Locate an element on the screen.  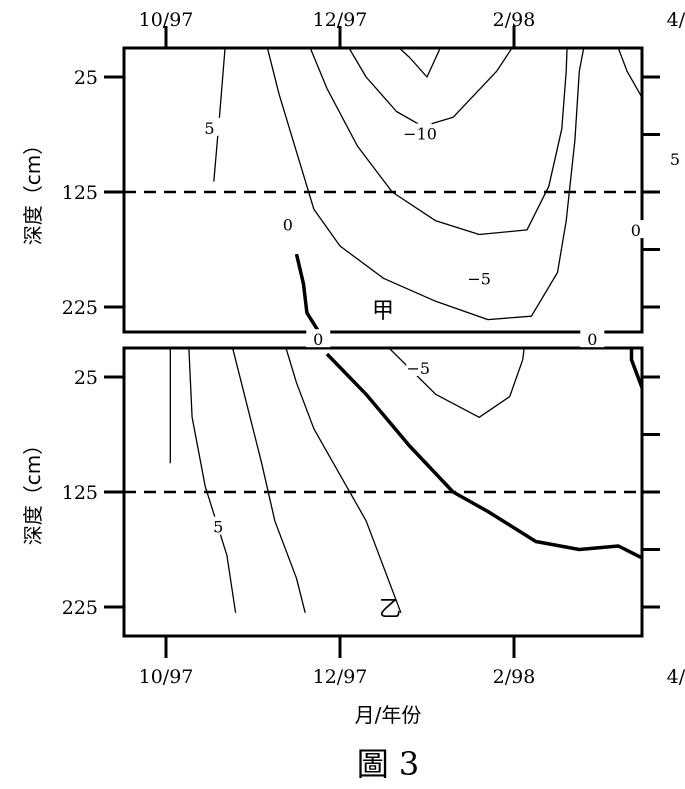
panel-label: 甲 is located at coordinates (383, 311).